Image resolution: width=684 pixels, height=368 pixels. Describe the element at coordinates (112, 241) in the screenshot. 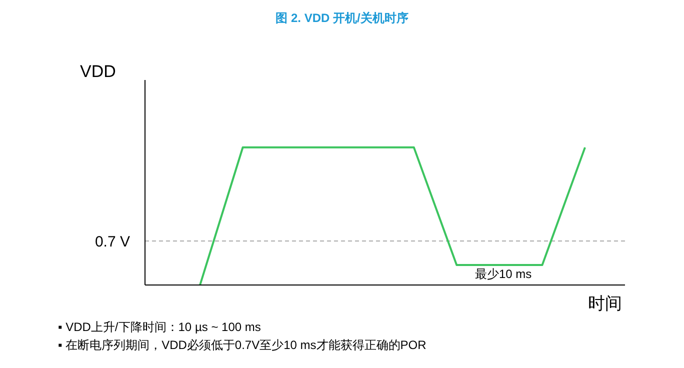

I see `ref-line-label: 0.7 V` at that location.